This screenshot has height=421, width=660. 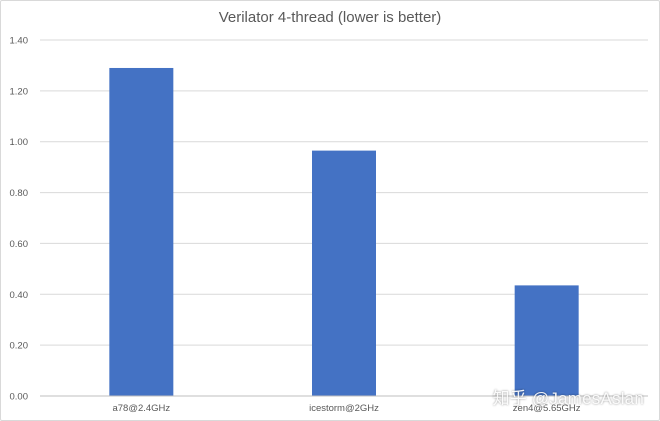 What do you see at coordinates (19, 346) in the screenshot?
I see `y-tick-label: 0.20` at bounding box center [19, 346].